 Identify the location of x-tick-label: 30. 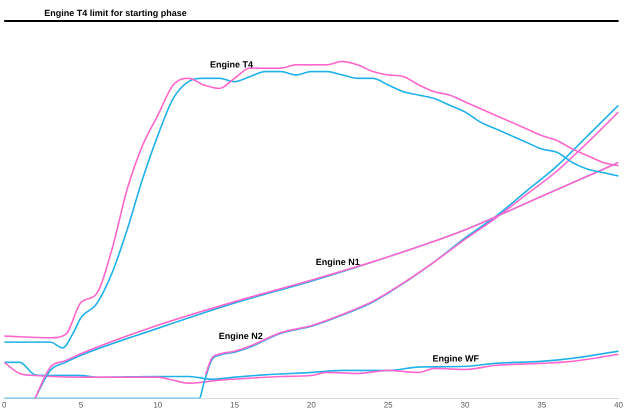
(465, 405).